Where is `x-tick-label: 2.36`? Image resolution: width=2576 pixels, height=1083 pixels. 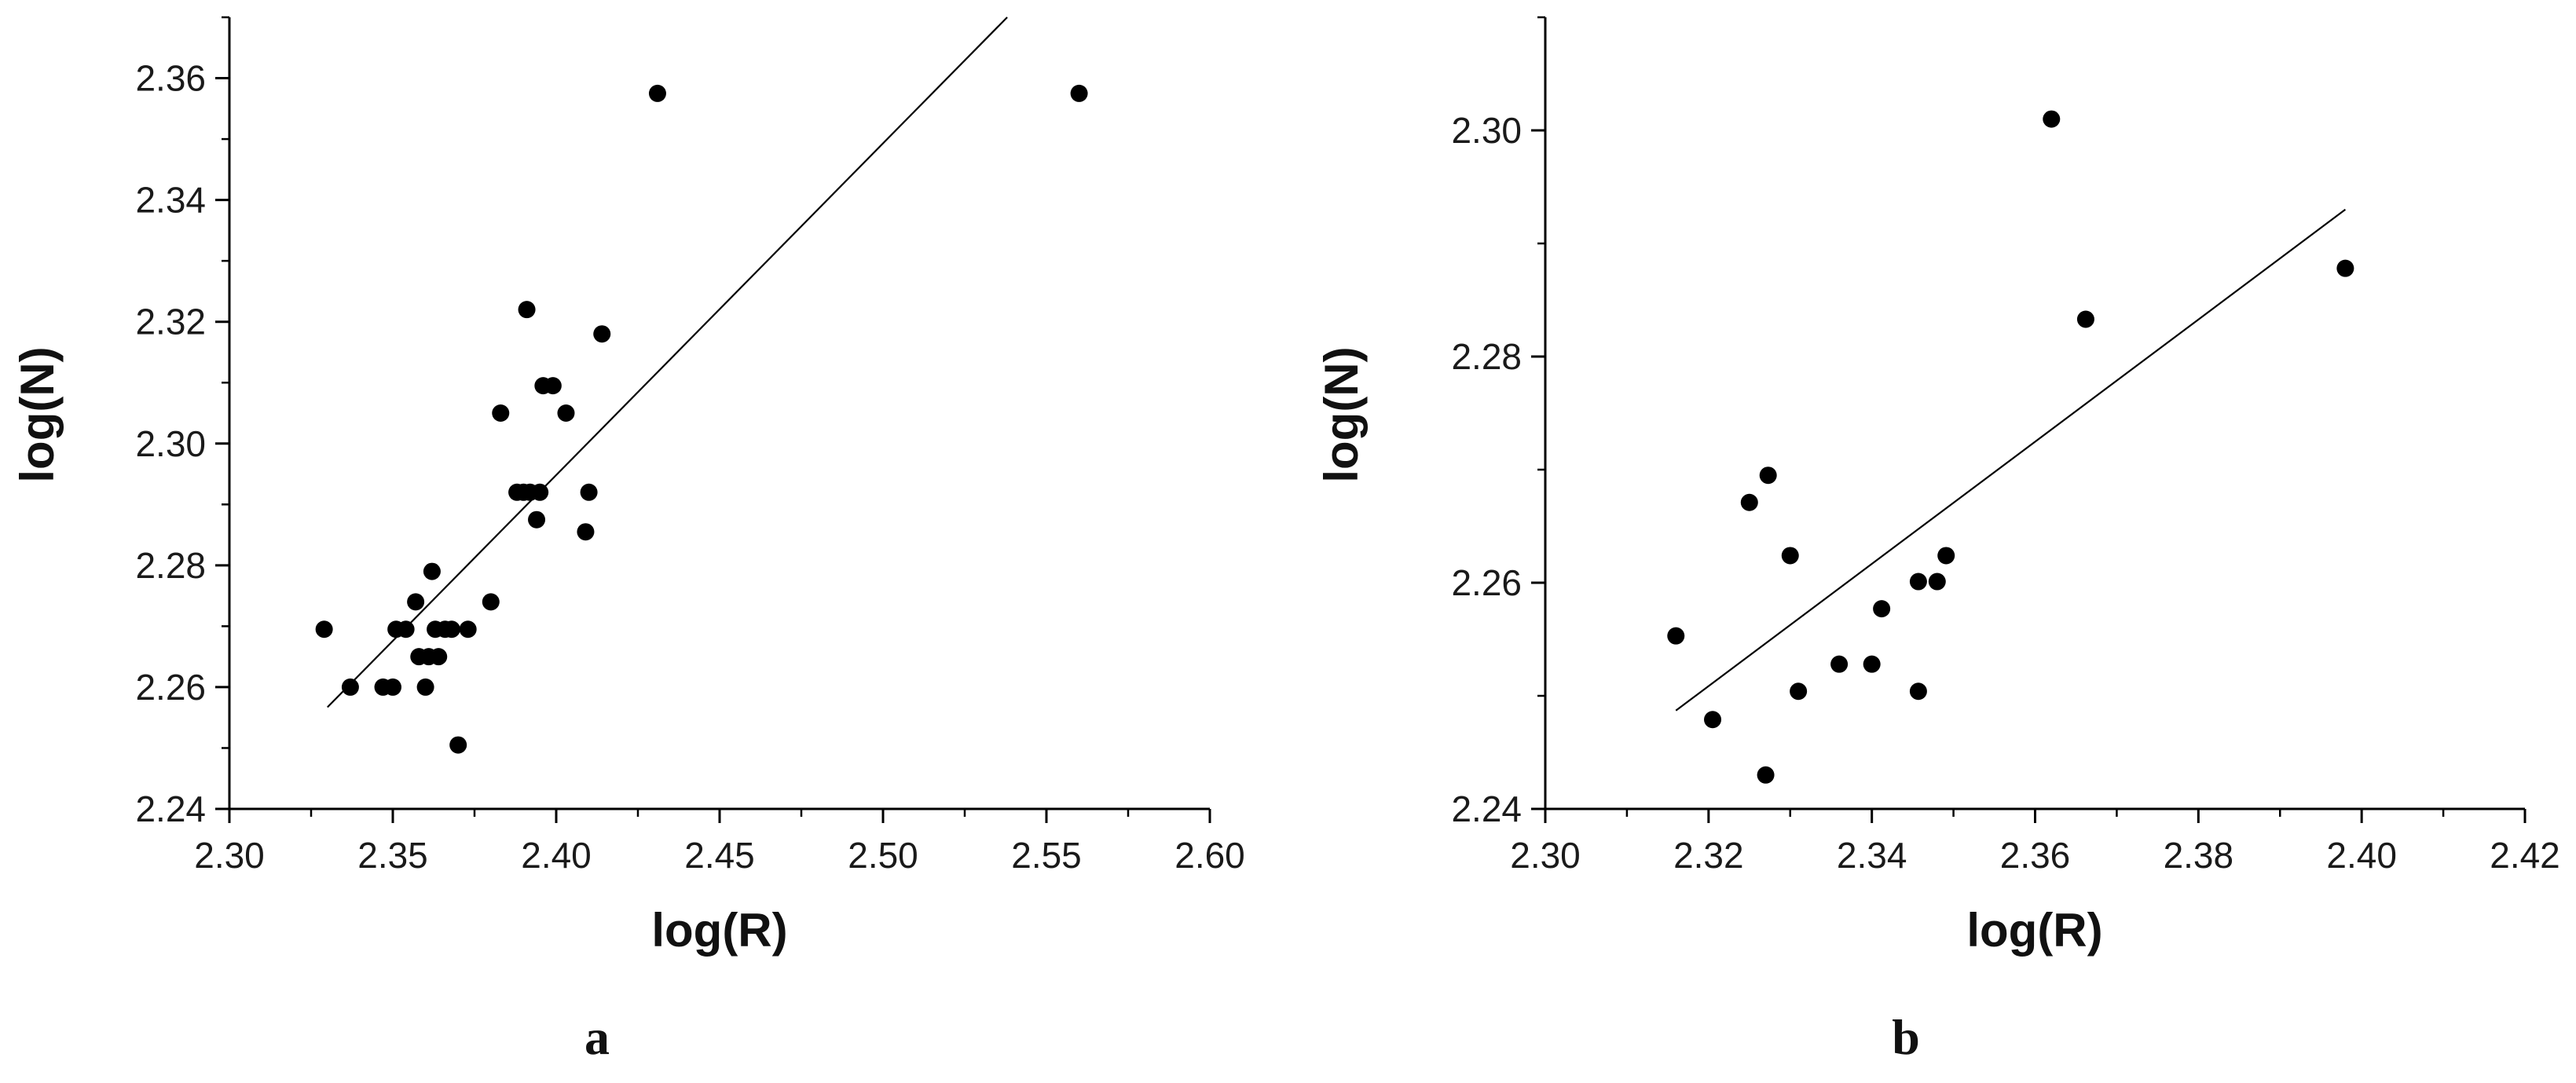 x-tick-label: 2.36 is located at coordinates (2036, 856).